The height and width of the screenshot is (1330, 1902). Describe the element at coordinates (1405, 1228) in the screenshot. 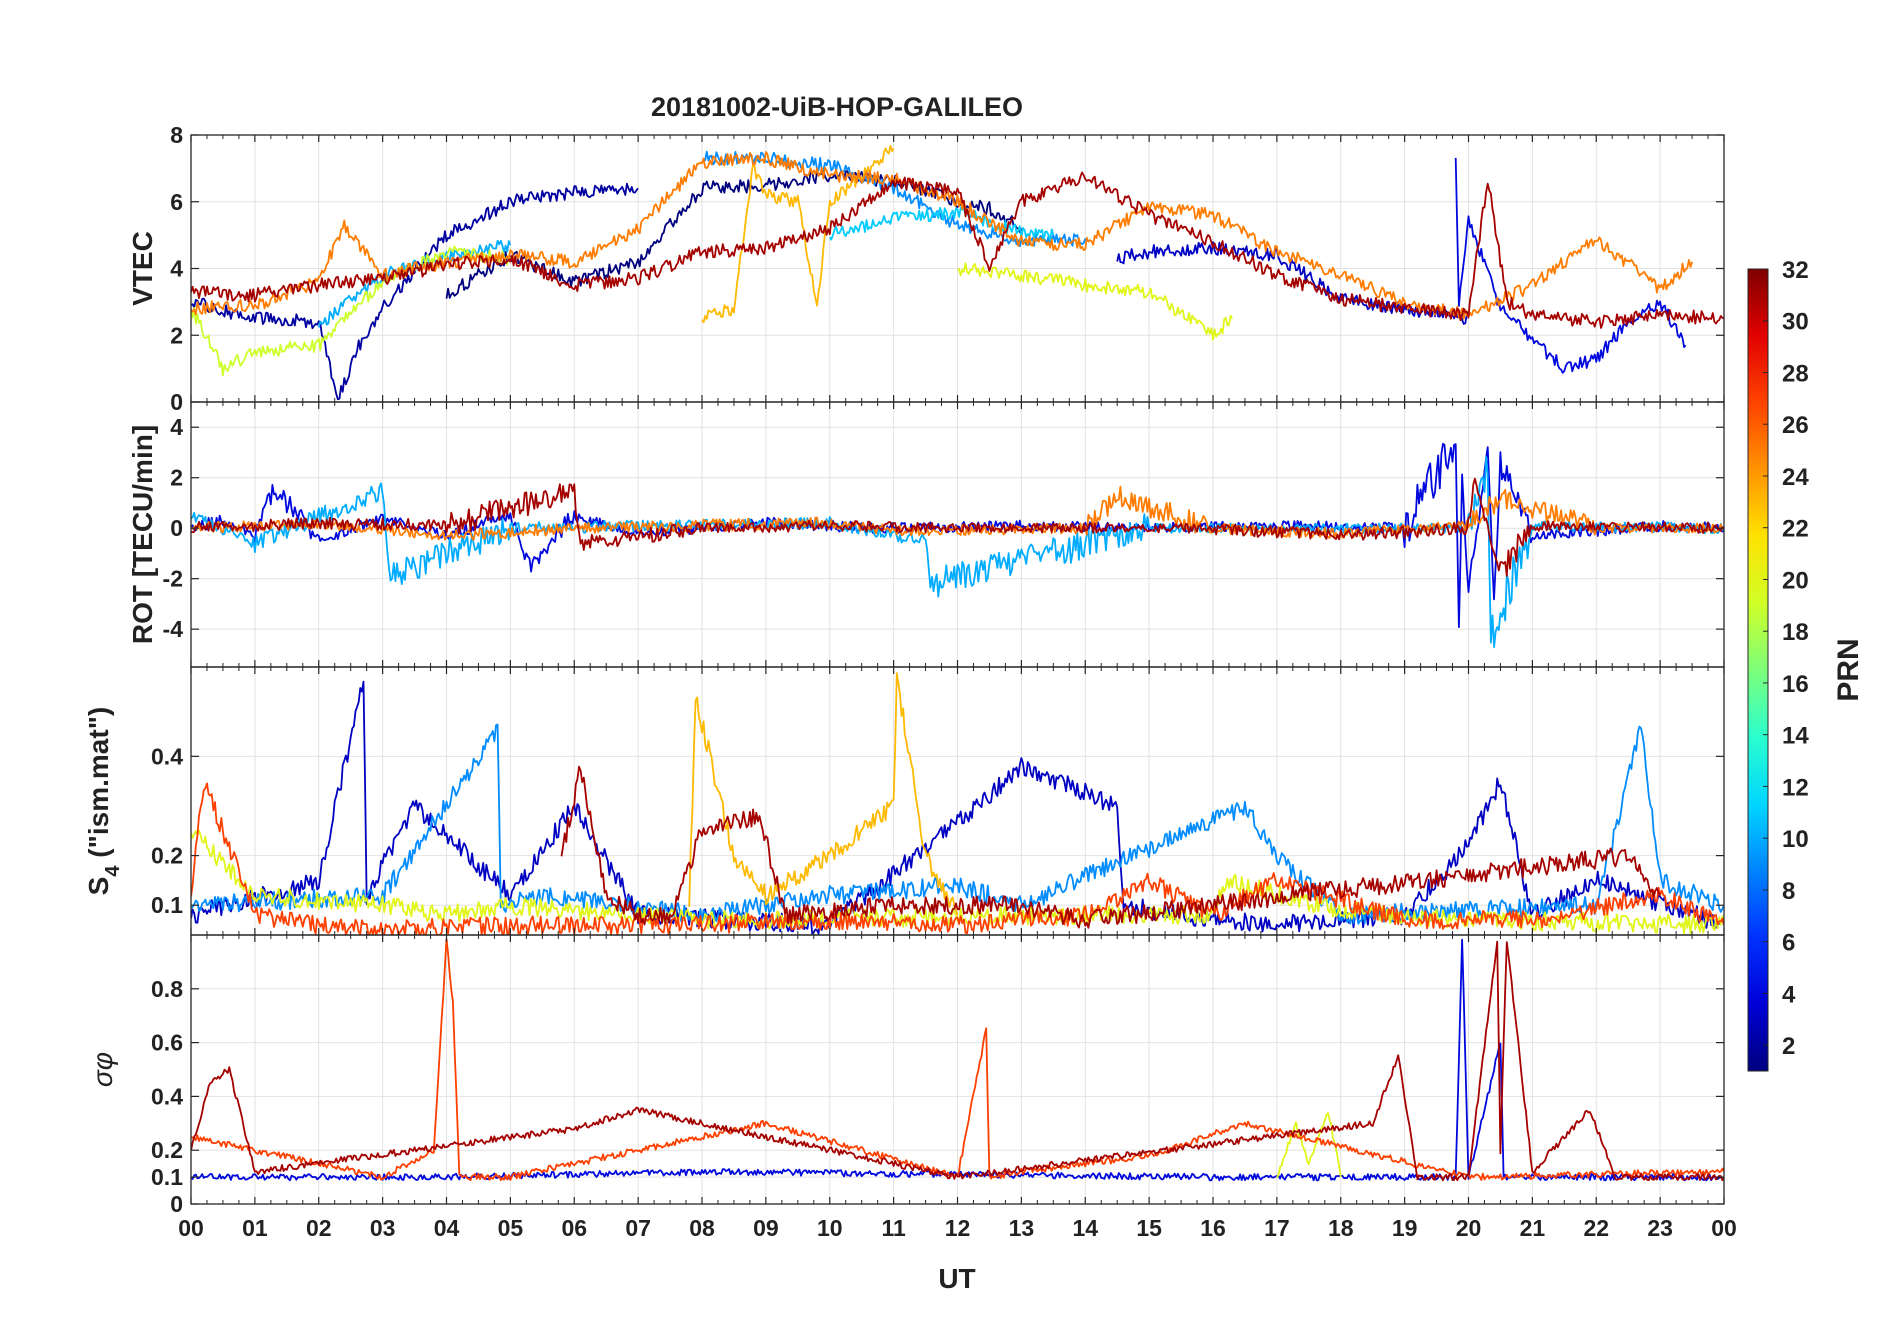

I see `x-tick-label: 19` at that location.